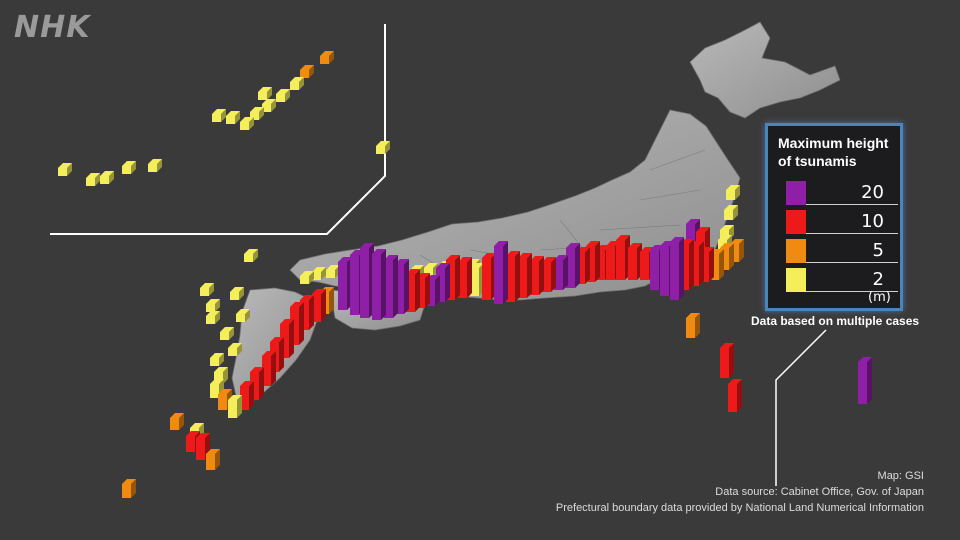  I want to click on note-callout-line, so click(801, 407).